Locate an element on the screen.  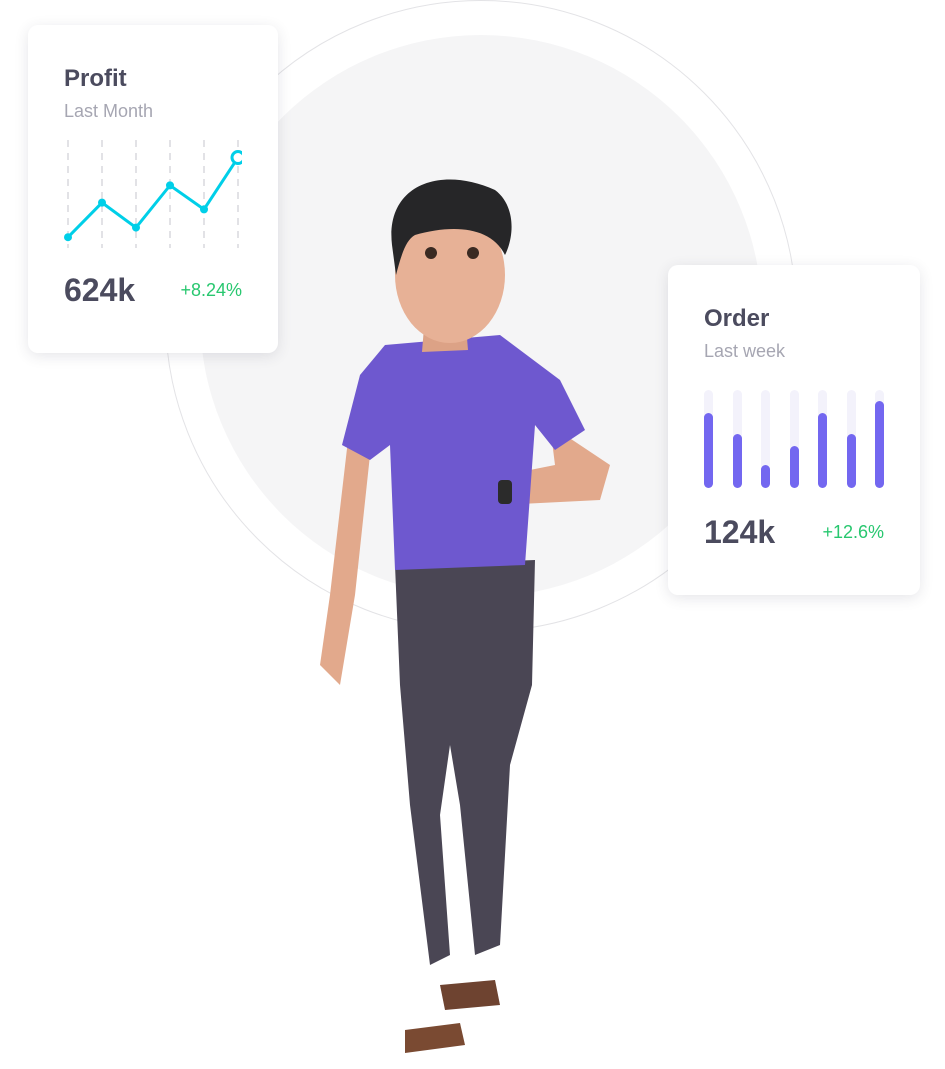
order-value: 124k is located at coordinates (740, 532).